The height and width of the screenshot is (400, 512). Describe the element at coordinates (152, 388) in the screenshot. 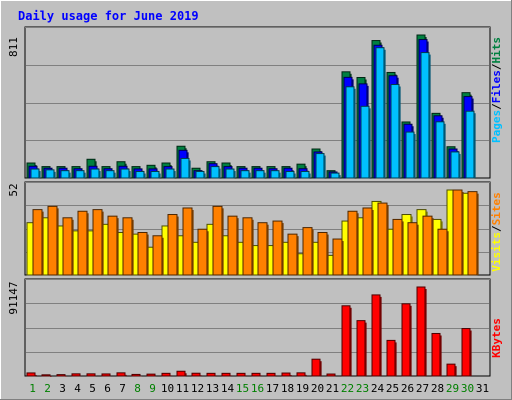

I see `x-tick-label: 9` at that location.